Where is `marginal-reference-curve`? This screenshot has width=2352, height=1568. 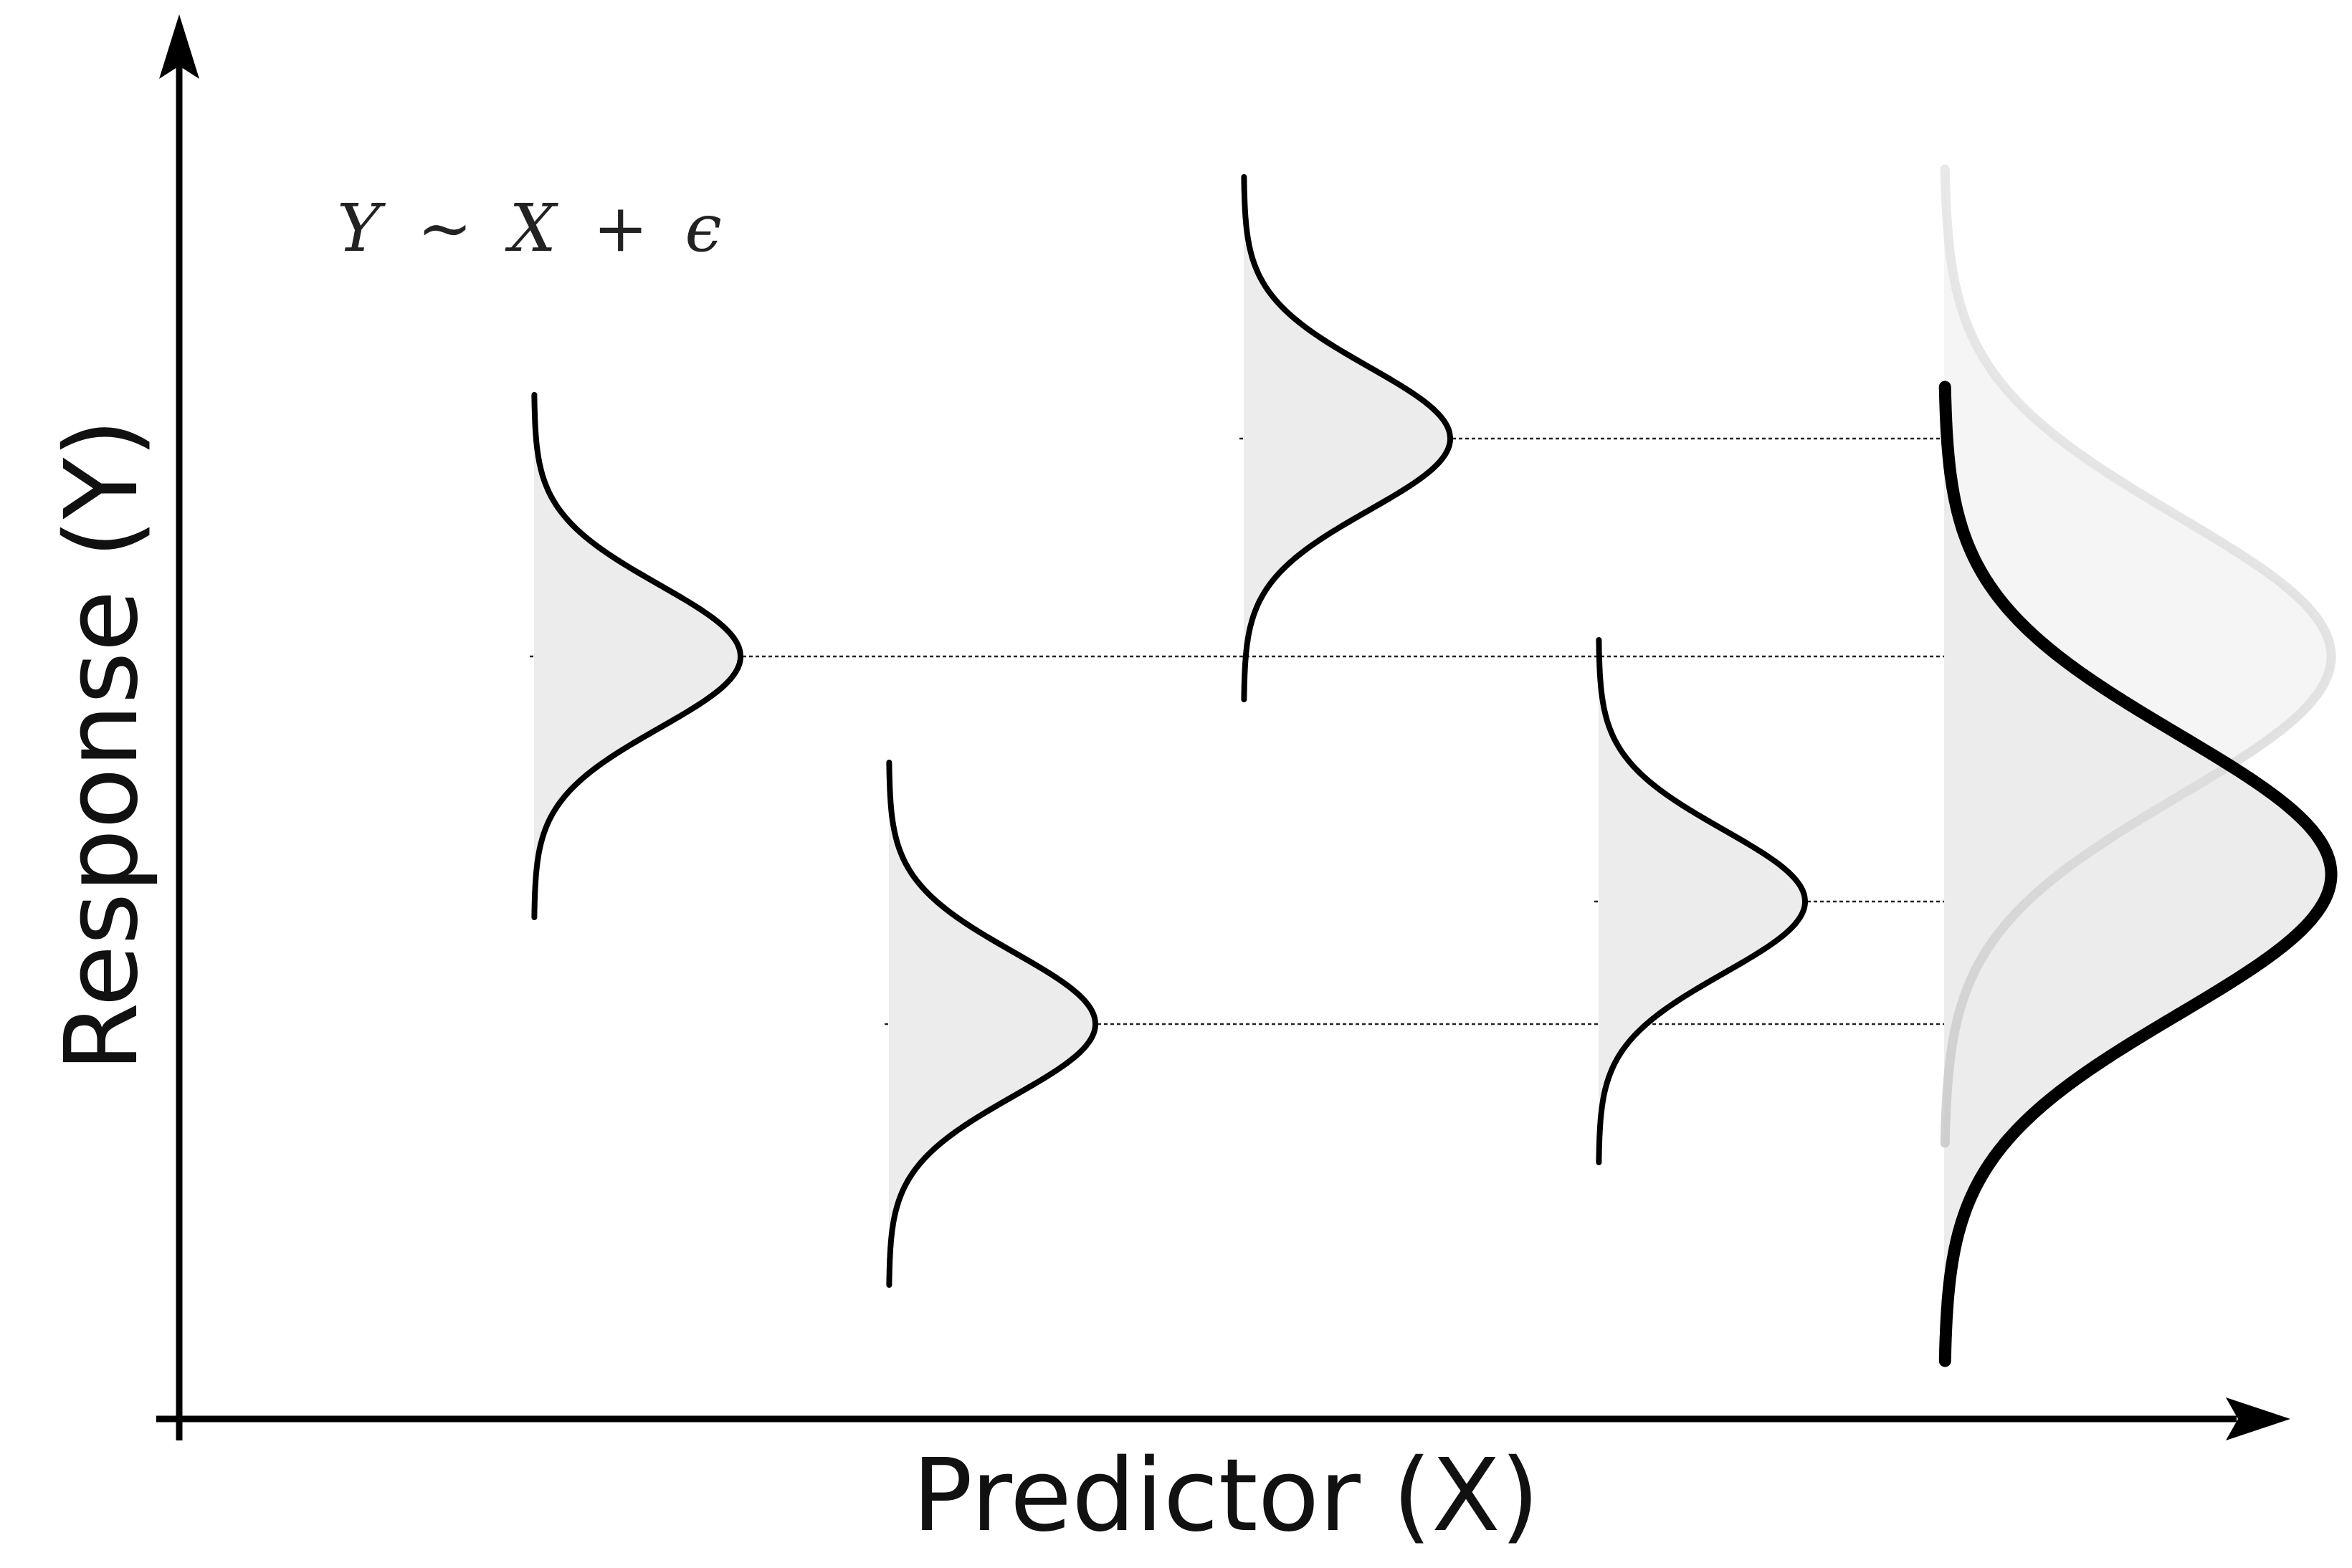 marginal-reference-curve is located at coordinates (2138, 656).